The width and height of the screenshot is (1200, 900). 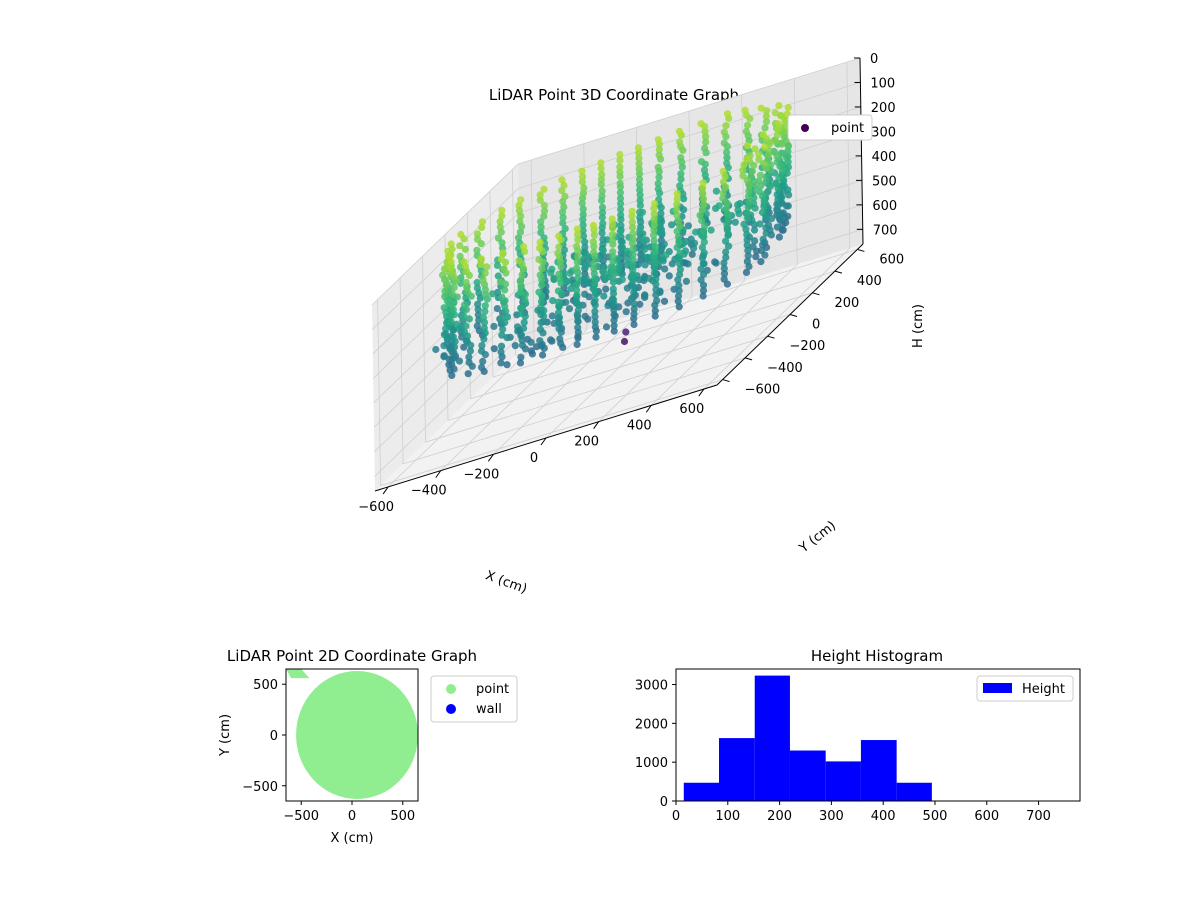 What do you see at coordinates (847, 128) in the screenshot?
I see `chart-3d-legend-label: point` at bounding box center [847, 128].